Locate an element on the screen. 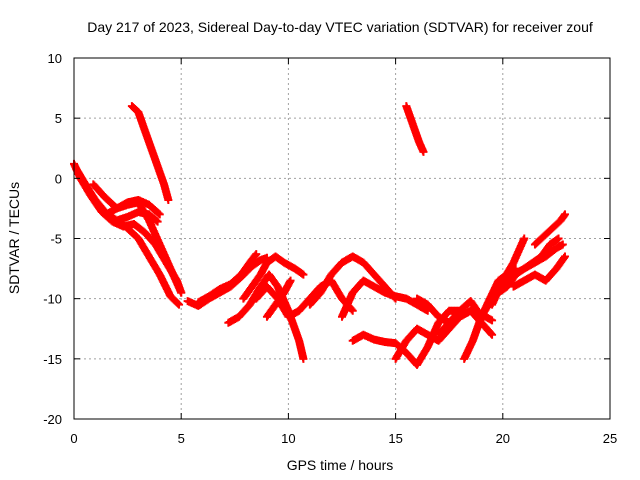 The width and height of the screenshot is (640, 480). y-tick-label: -5 is located at coordinates (56, 239).